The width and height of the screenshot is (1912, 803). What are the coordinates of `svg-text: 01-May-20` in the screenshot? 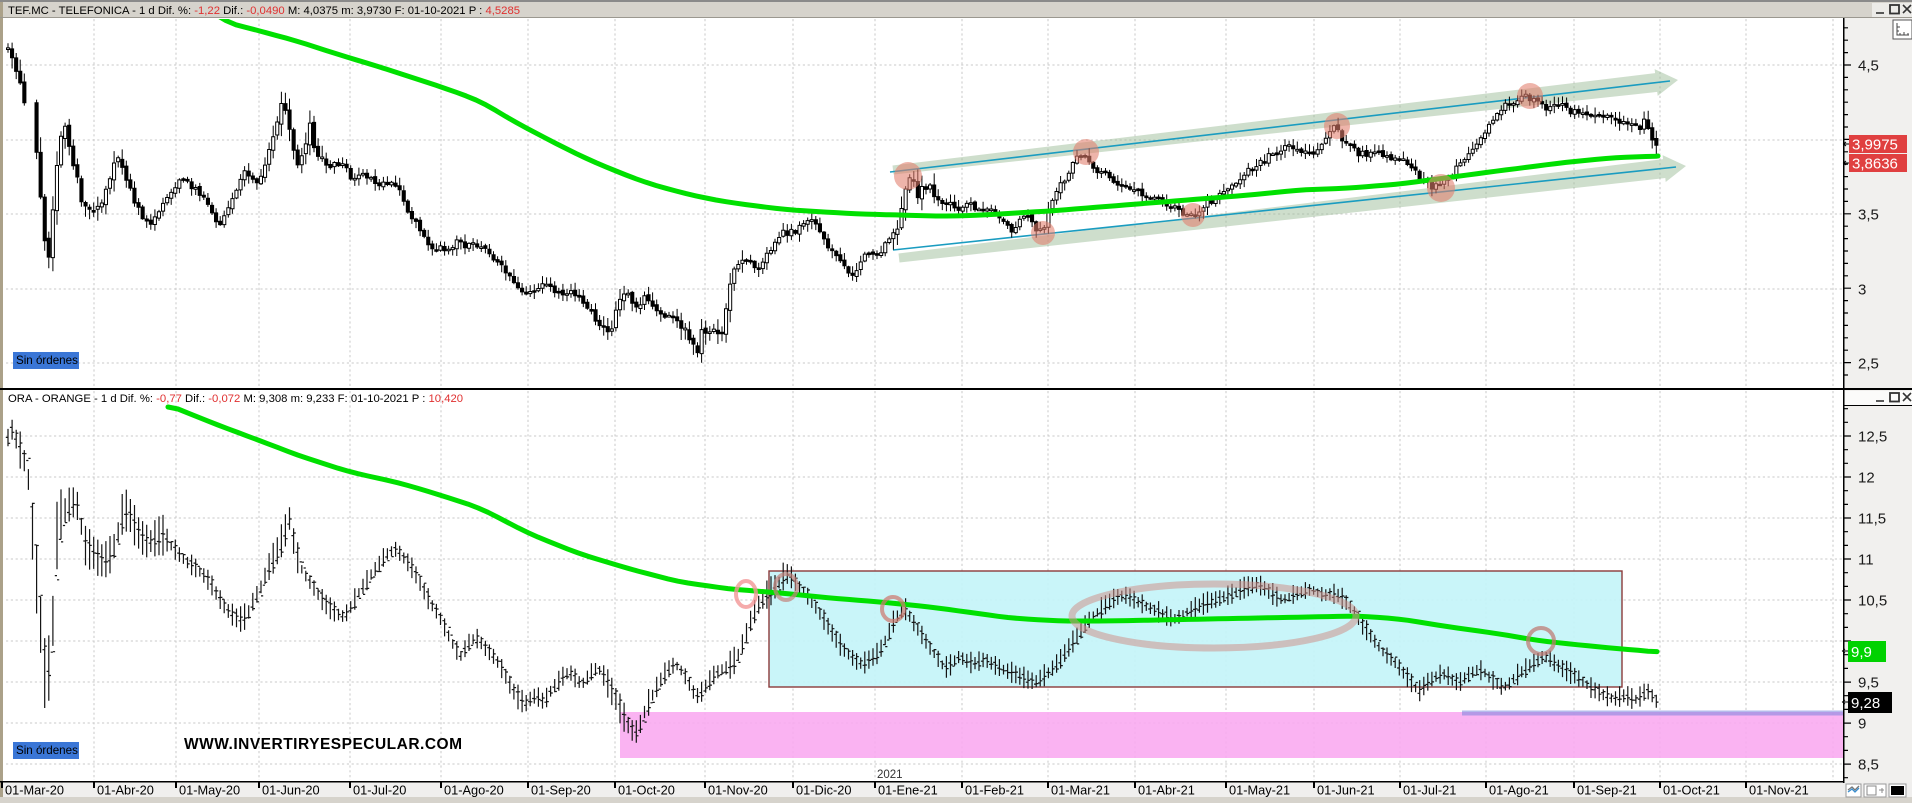 It's located at (209, 790).